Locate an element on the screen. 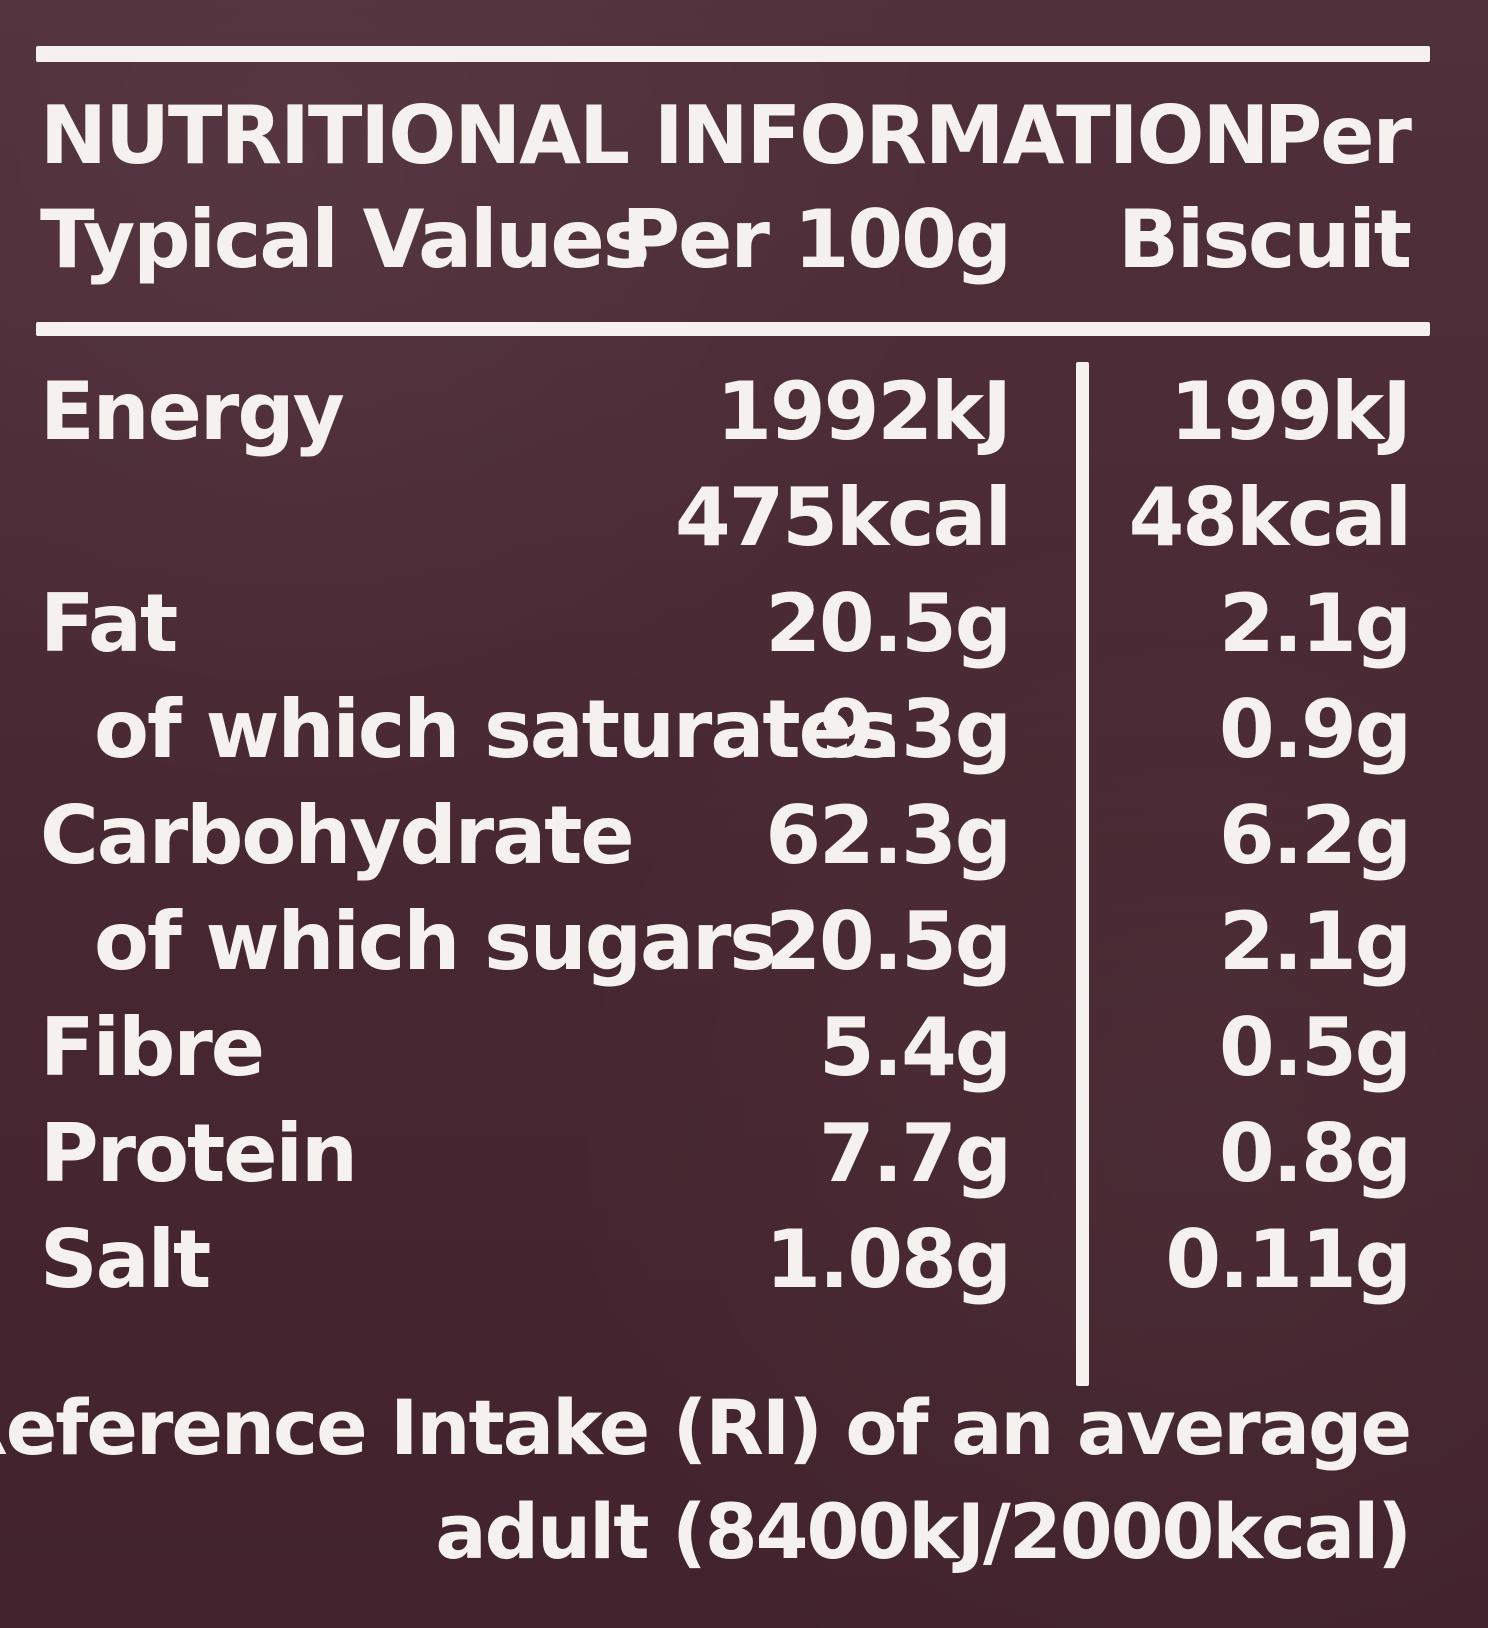 The image size is (1488, 1628). row-fibre-per100: 5.4g is located at coordinates (915, 1047).